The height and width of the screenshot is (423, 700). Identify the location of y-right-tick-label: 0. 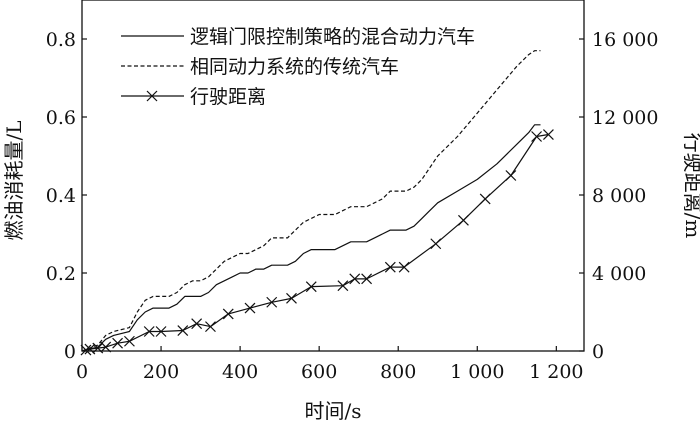
(598, 352).